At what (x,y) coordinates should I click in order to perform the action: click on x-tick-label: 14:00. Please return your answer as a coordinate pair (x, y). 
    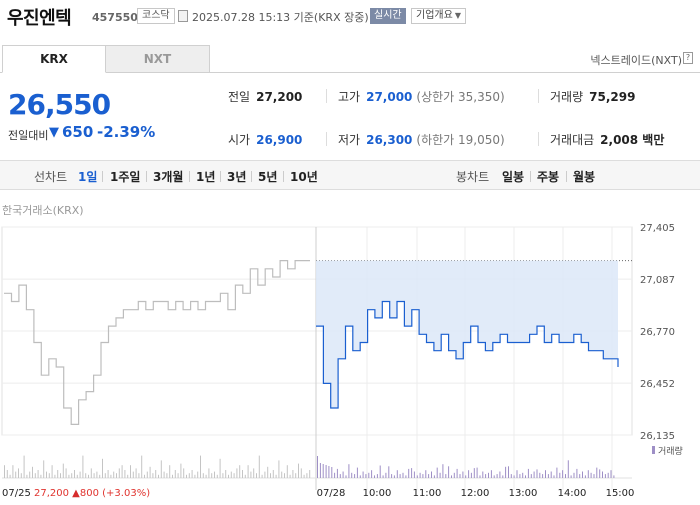
    Looking at the image, I should click on (572, 493).